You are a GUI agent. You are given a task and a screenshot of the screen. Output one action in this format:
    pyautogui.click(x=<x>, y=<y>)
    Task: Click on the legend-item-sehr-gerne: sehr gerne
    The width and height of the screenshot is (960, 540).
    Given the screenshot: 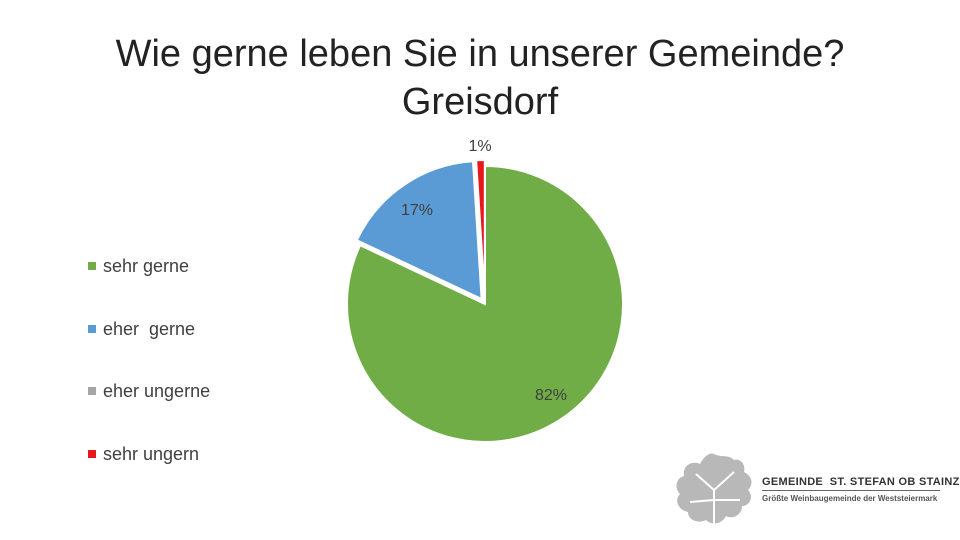 What is the action you would take?
    pyautogui.click(x=149, y=266)
    